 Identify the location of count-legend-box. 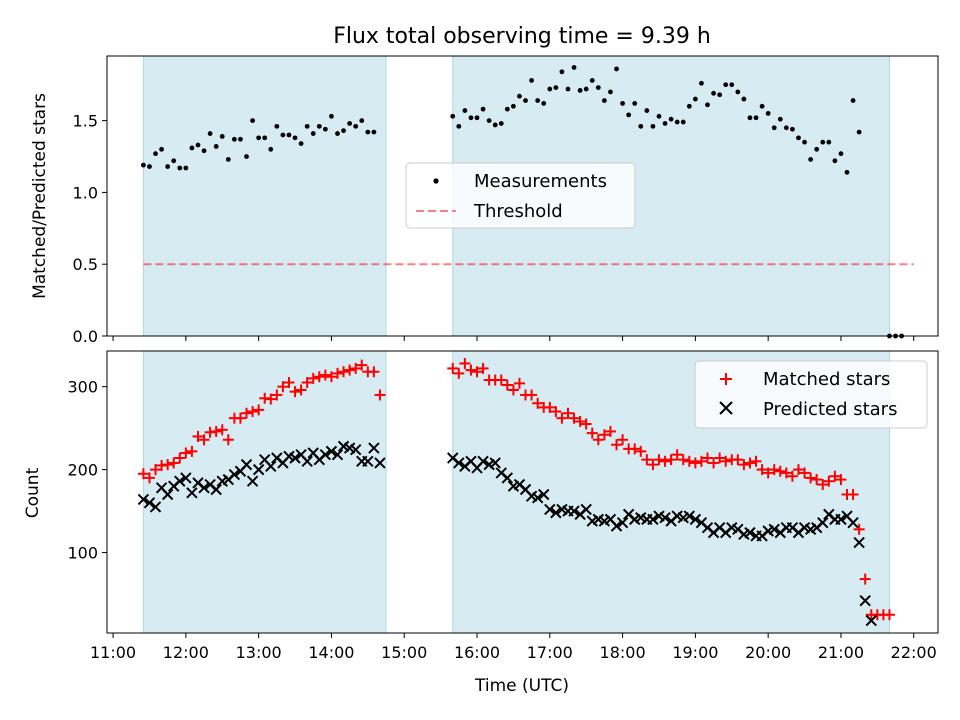
(811, 394).